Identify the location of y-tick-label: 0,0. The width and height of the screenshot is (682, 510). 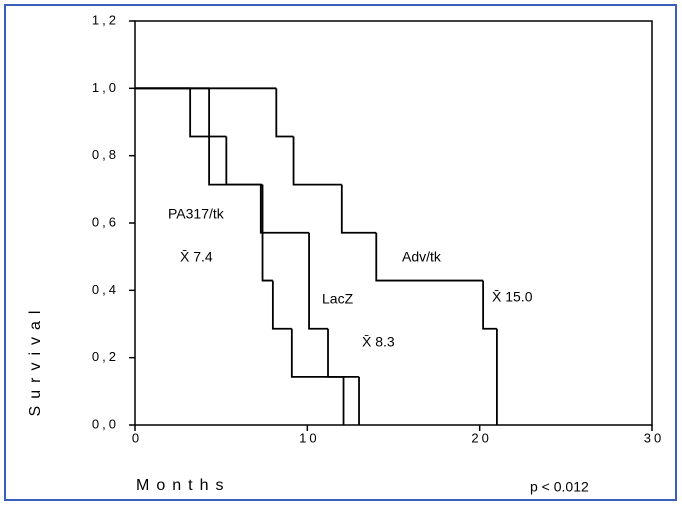
(105, 423).